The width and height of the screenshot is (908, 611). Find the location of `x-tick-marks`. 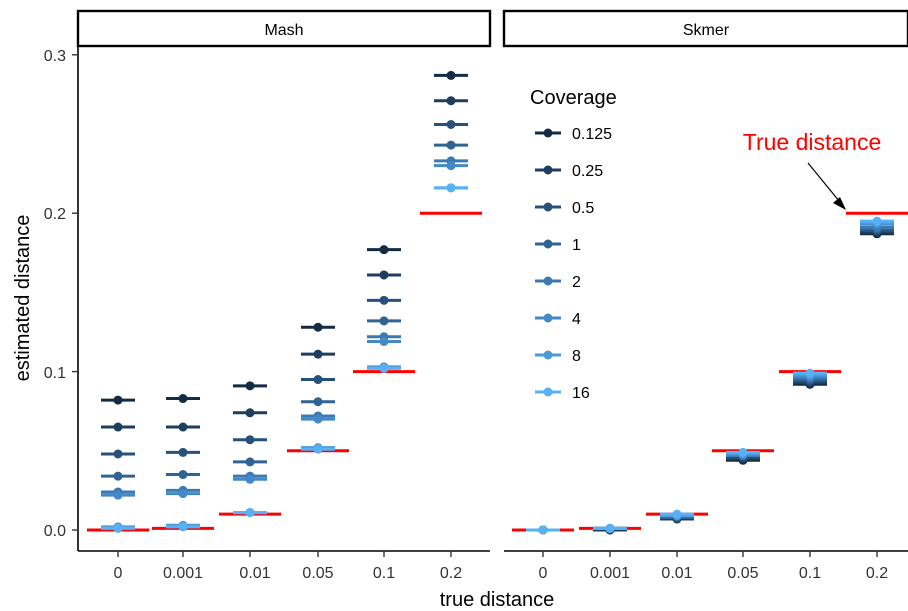

x-tick-marks is located at coordinates (497, 554).